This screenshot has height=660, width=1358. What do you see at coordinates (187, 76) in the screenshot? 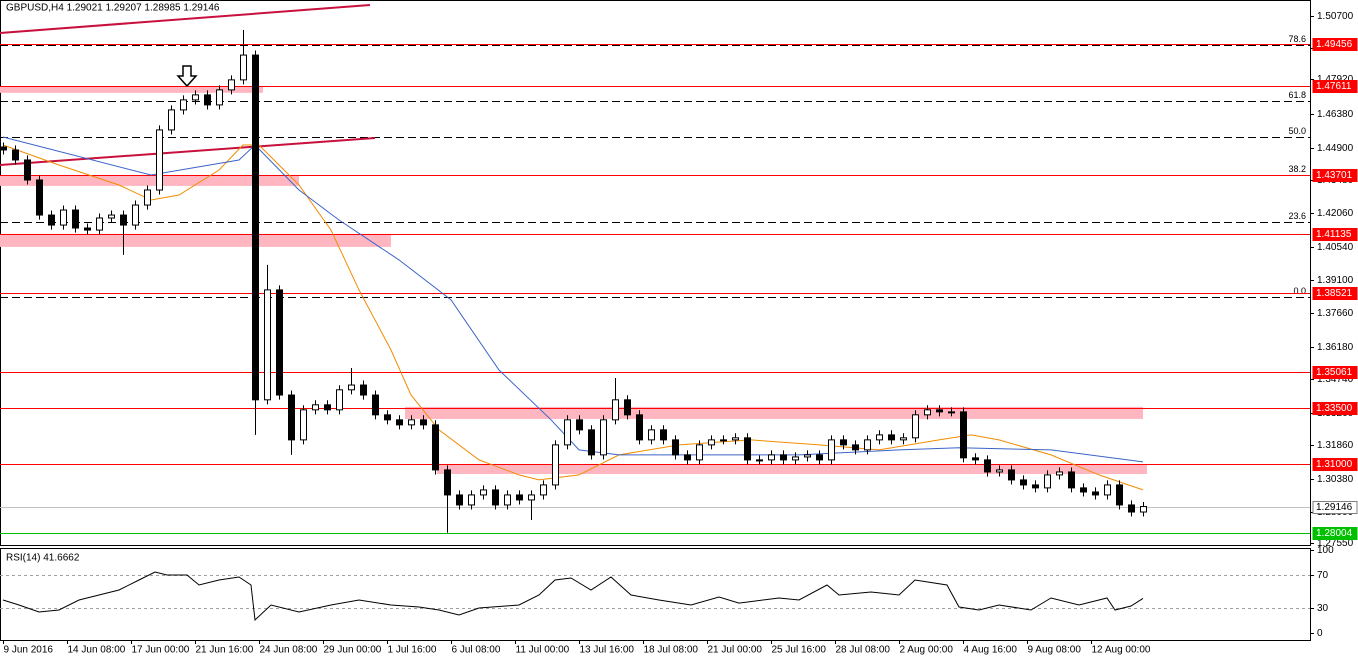
I see `arrow-marker` at bounding box center [187, 76].